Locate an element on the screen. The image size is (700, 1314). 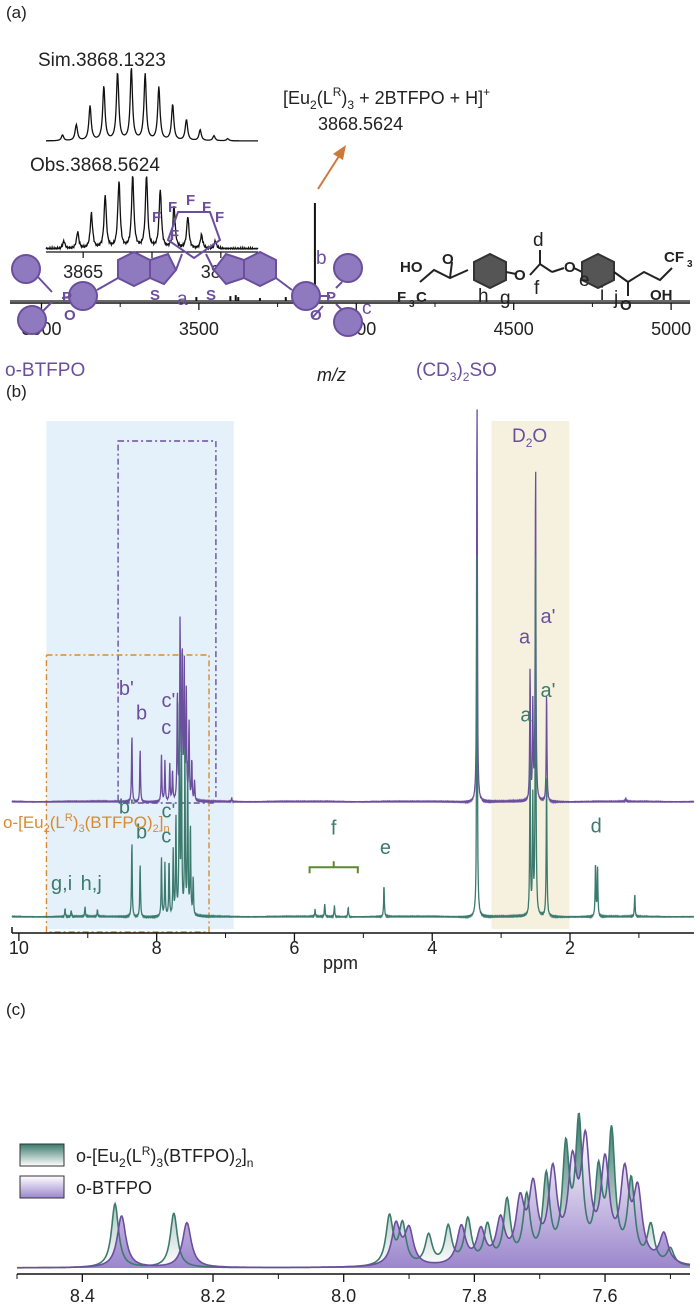
svg-text: HO is located at coordinates (411, 267).